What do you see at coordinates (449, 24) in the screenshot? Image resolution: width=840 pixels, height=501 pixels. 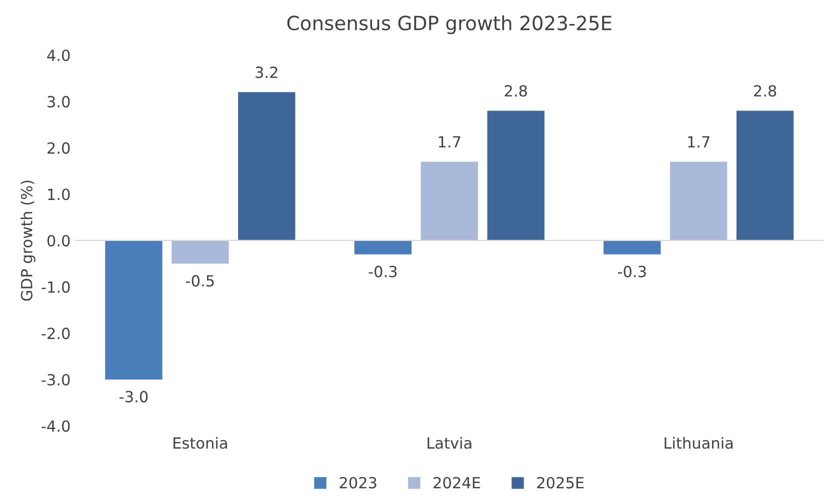 I see `chart-title: Consensus GDP growth 2023-25E` at bounding box center [449, 24].